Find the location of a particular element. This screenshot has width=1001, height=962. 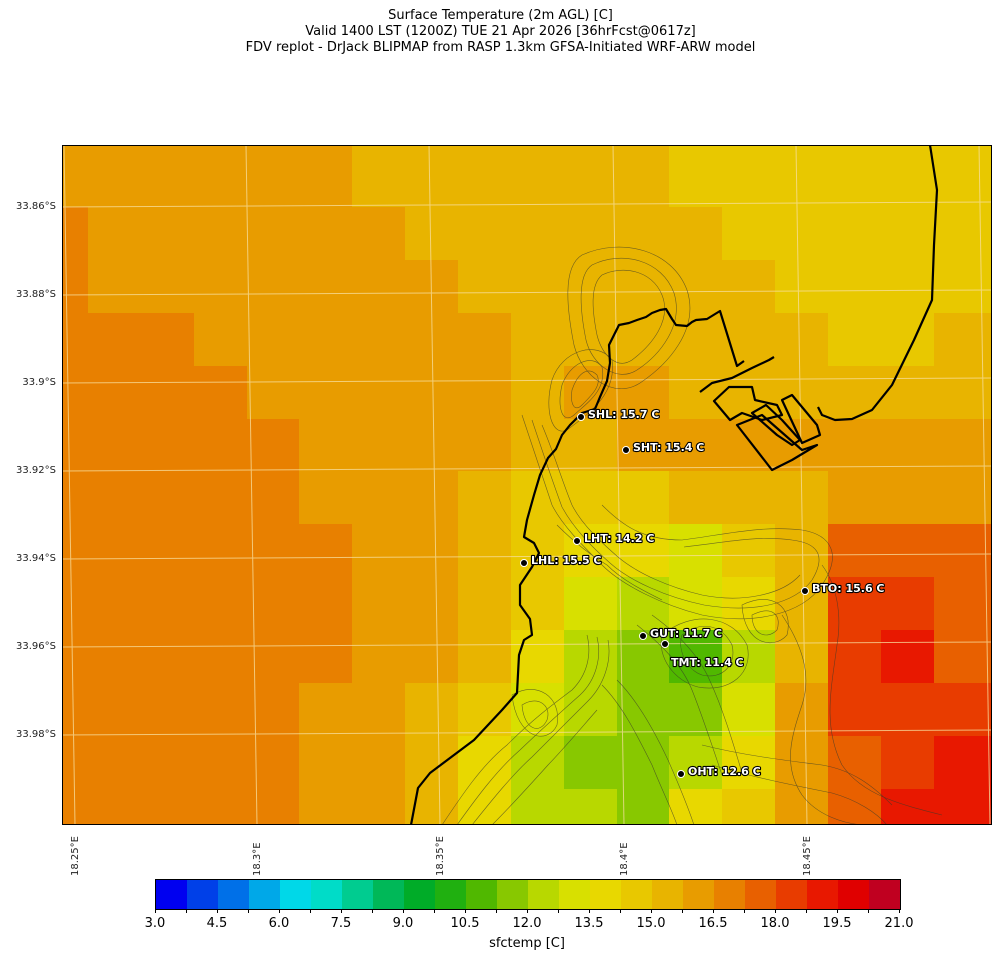

station-label: SHL: 15.7 C is located at coordinates (623, 414).